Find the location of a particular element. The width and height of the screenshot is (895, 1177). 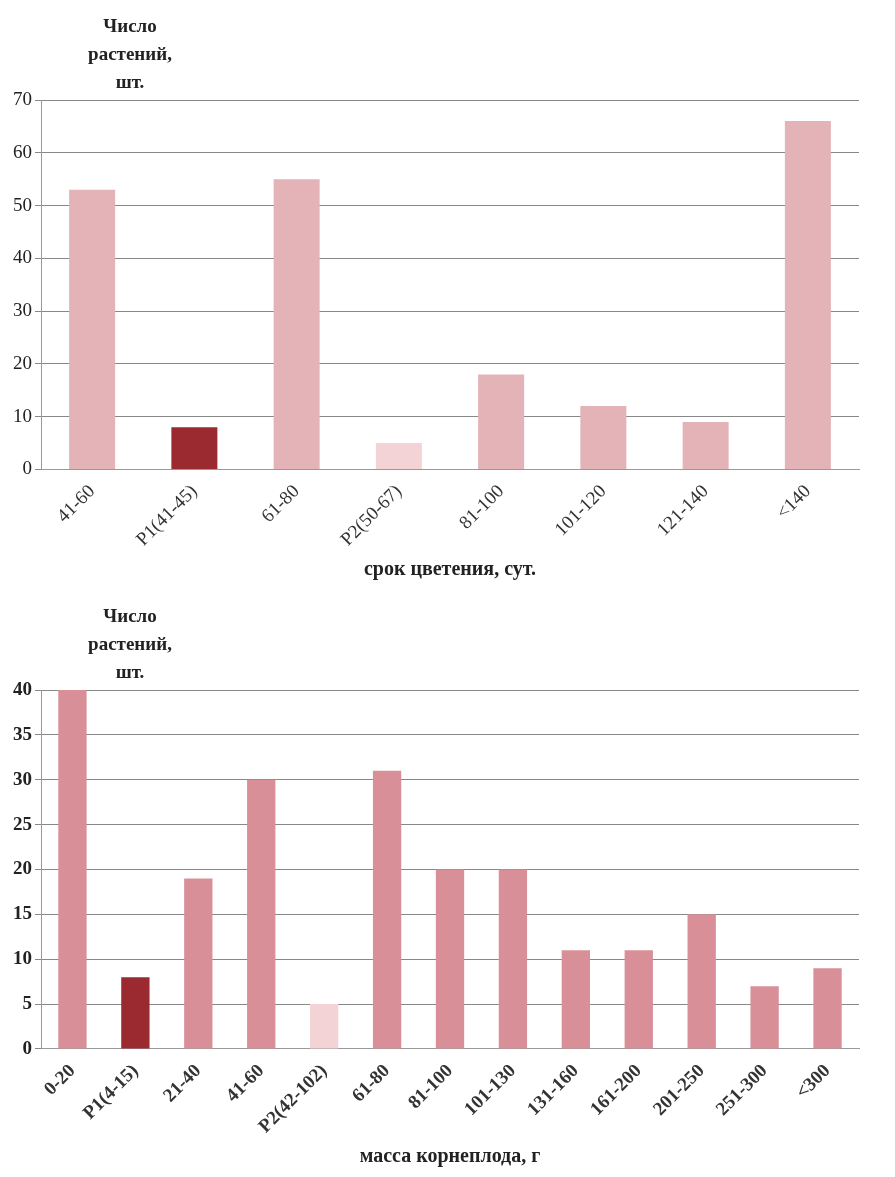

x-axis-title: срок цветения, сут. is located at coordinates (450, 569).